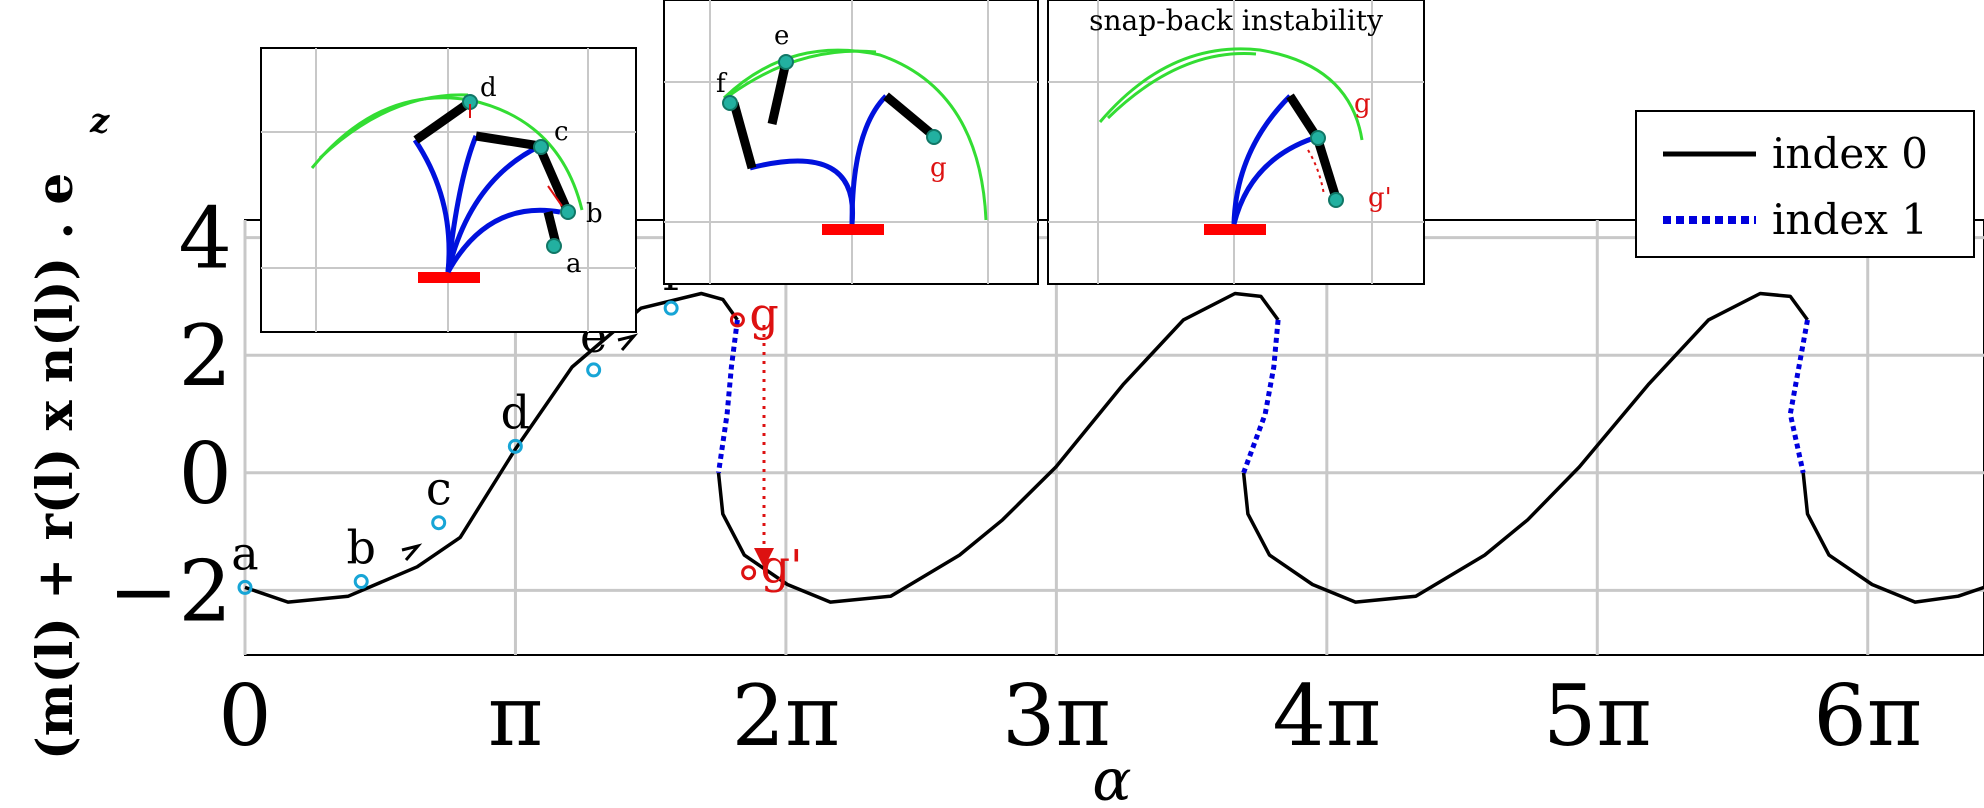  Describe the element at coordinates (737, 320) in the screenshot. I see `point-marker-g` at that location.